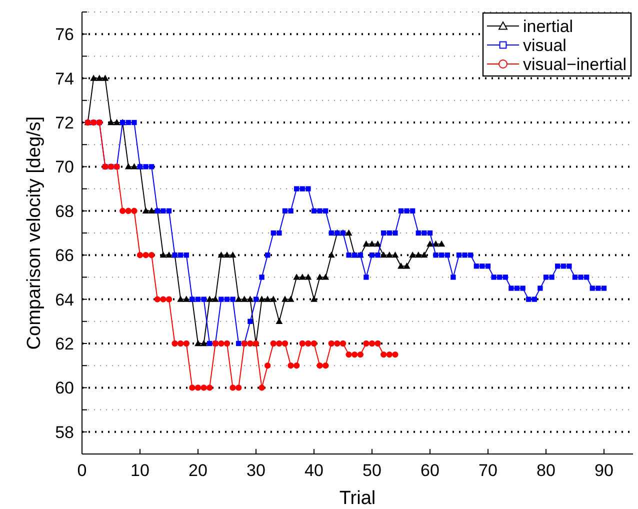  Describe the element at coordinates (64, 78) in the screenshot. I see `y-tick-label: 74` at that location.